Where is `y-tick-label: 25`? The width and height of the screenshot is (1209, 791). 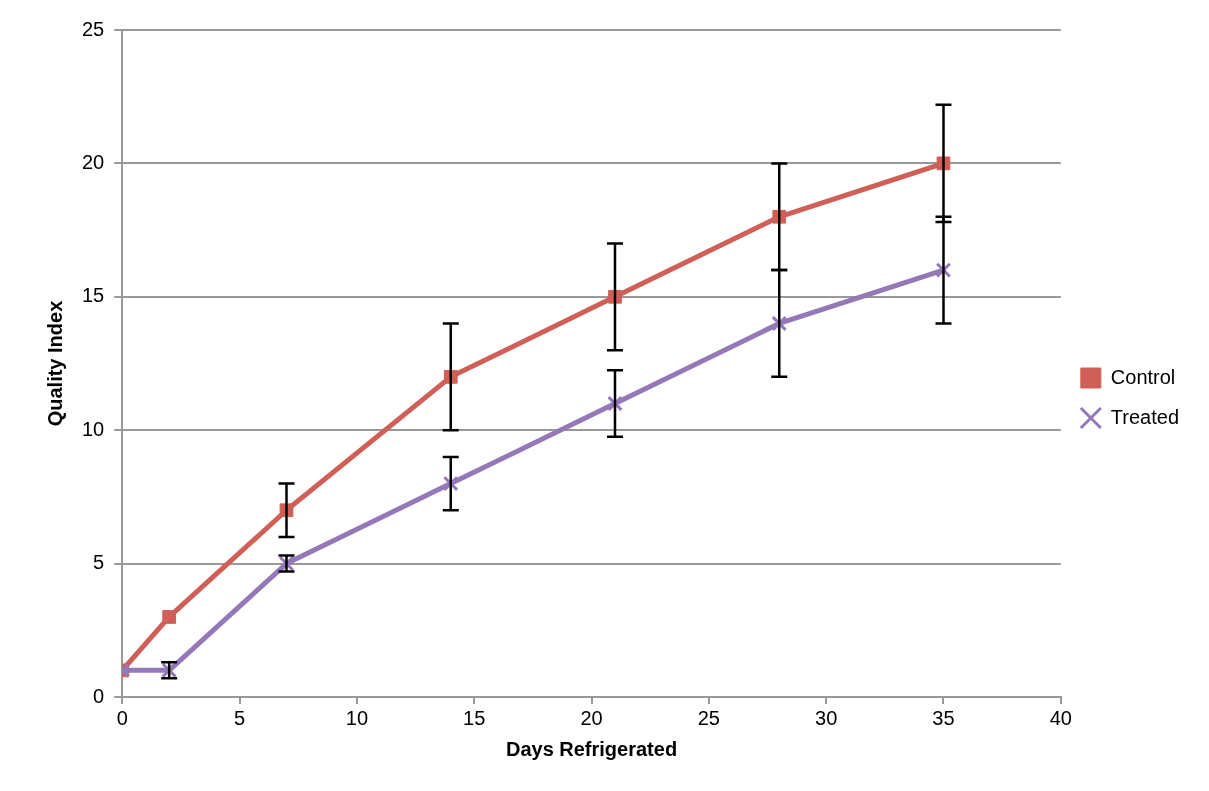 y-tick-label: 25 is located at coordinates (93, 28).